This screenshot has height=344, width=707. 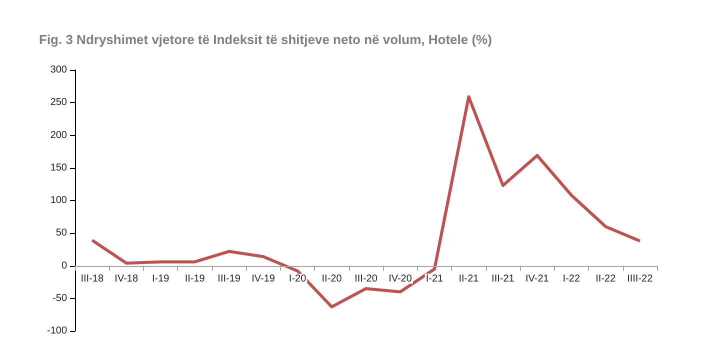 I want to click on x-tick-label: II-19, so click(x=195, y=278).